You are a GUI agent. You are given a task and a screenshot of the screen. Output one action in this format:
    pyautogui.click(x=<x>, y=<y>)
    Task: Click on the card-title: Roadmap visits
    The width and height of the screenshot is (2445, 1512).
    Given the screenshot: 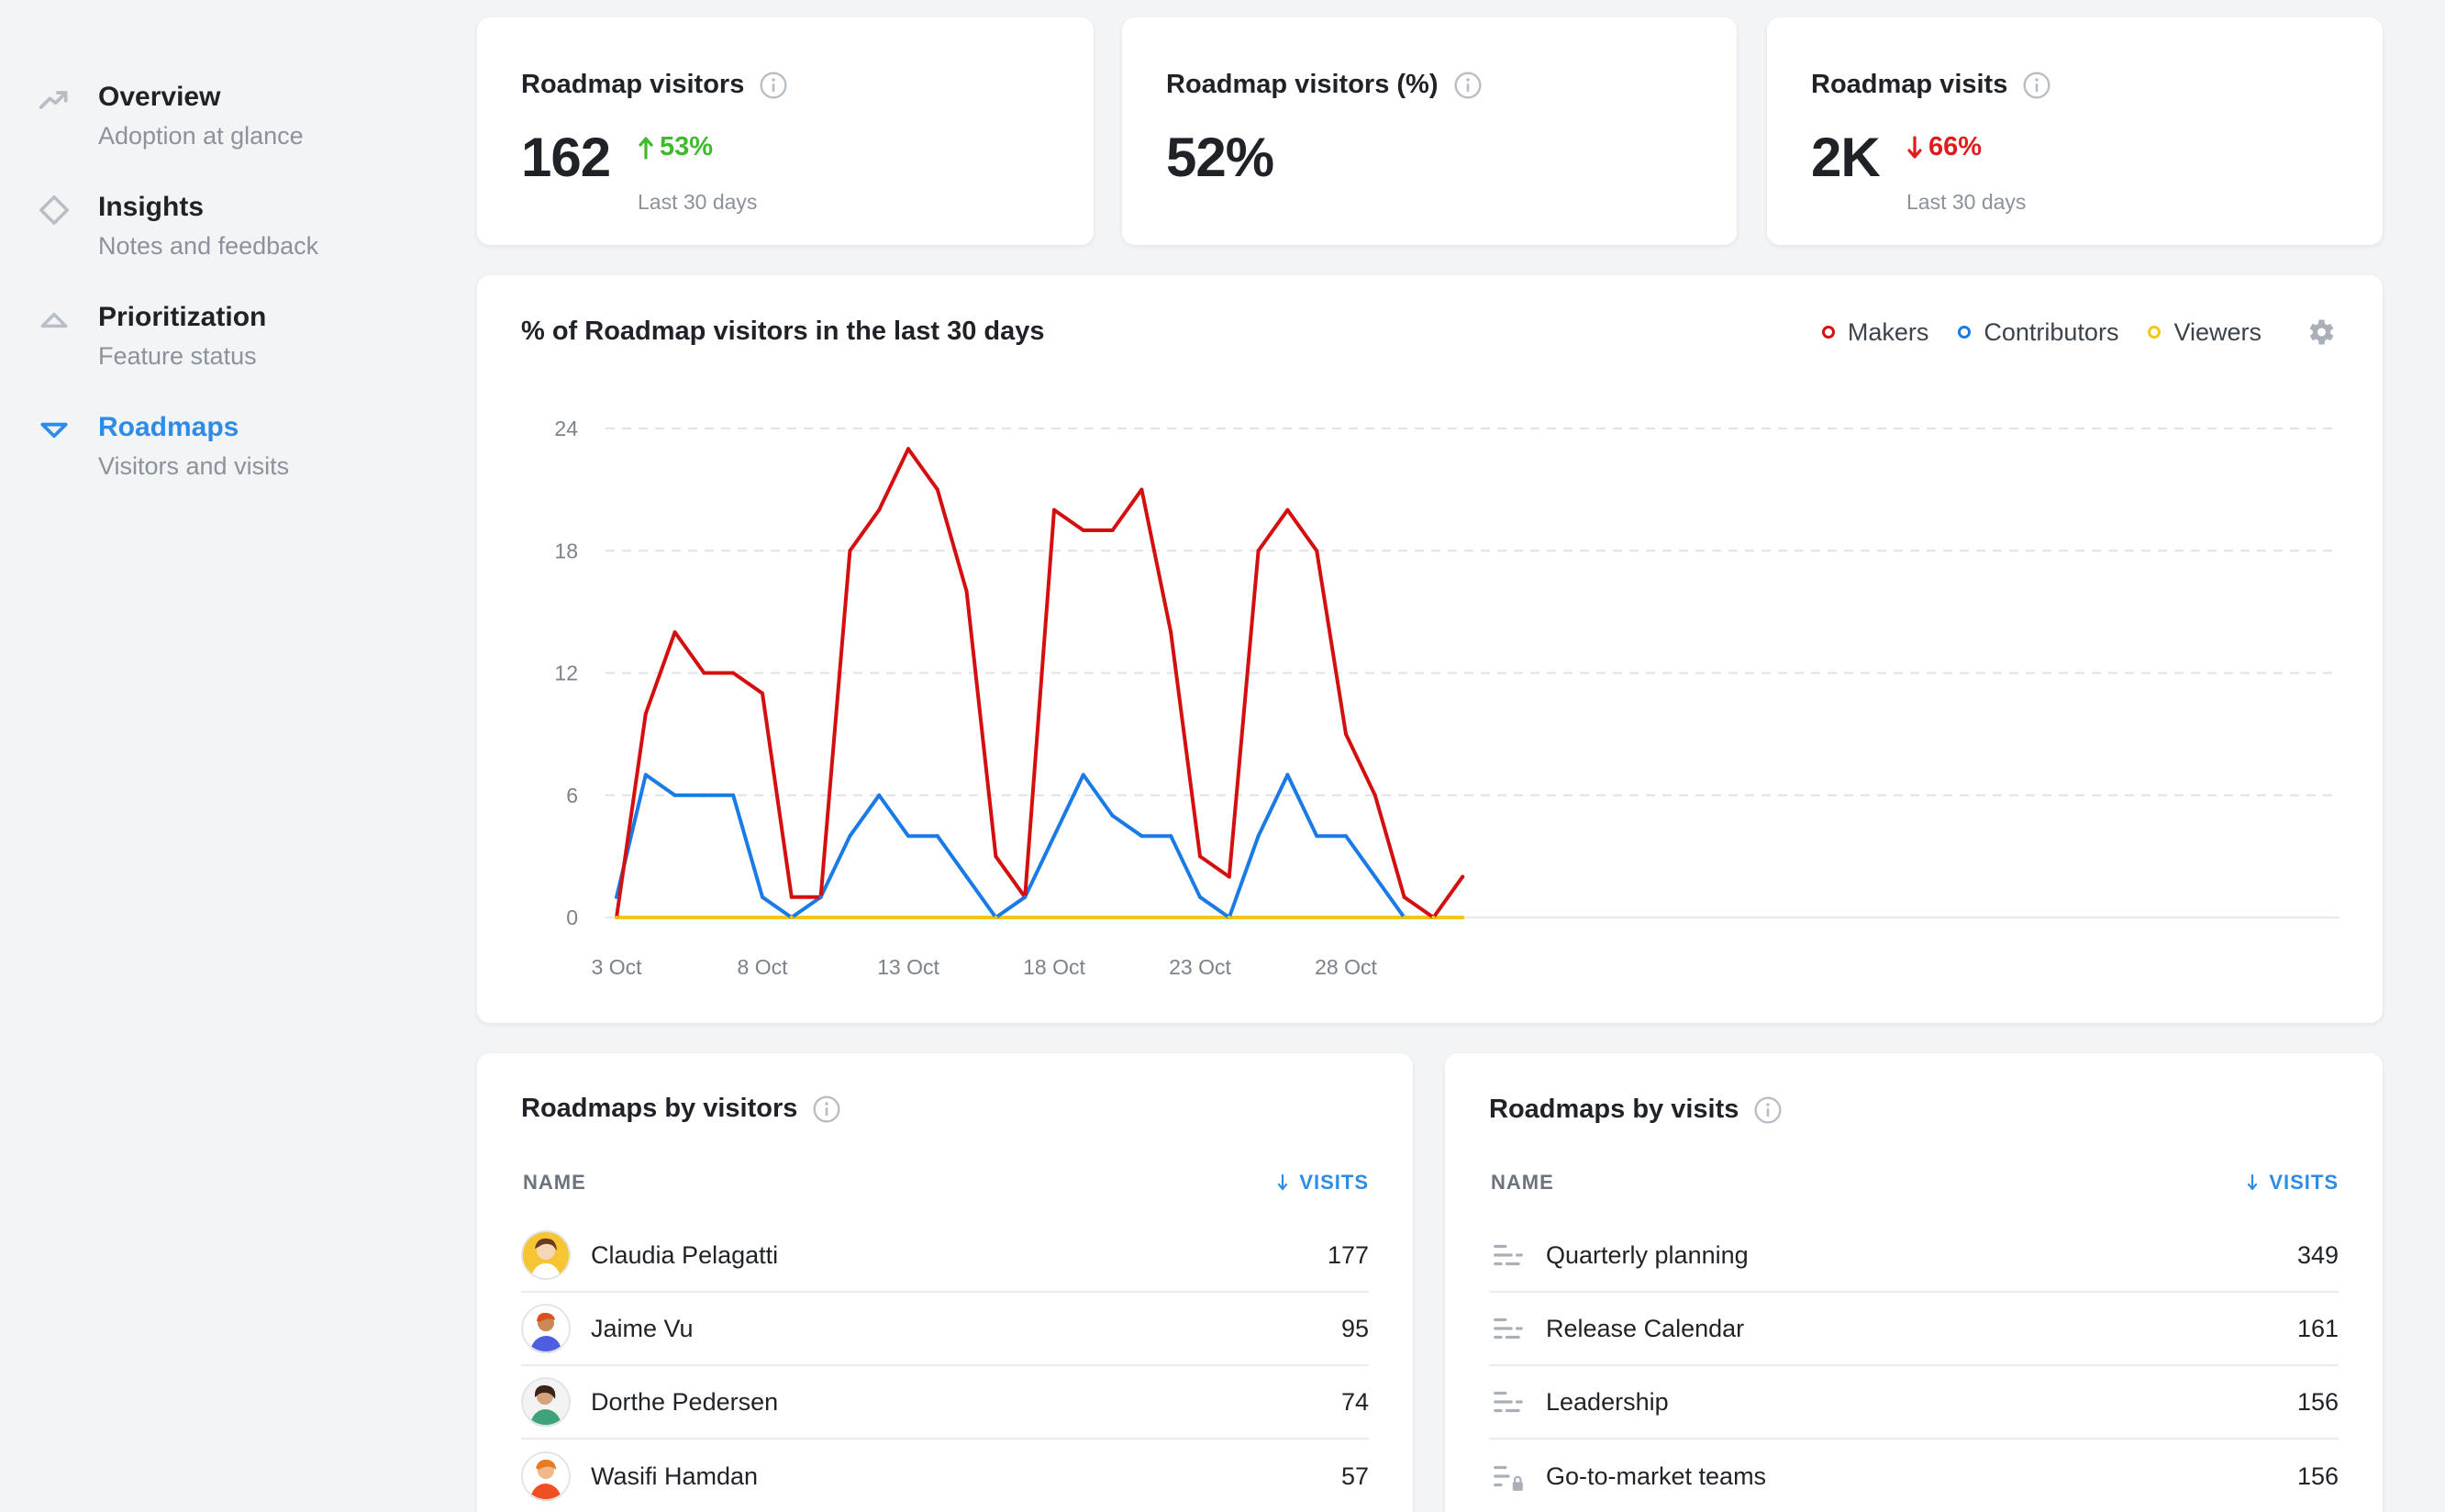 What is the action you would take?
    pyautogui.click(x=1910, y=84)
    